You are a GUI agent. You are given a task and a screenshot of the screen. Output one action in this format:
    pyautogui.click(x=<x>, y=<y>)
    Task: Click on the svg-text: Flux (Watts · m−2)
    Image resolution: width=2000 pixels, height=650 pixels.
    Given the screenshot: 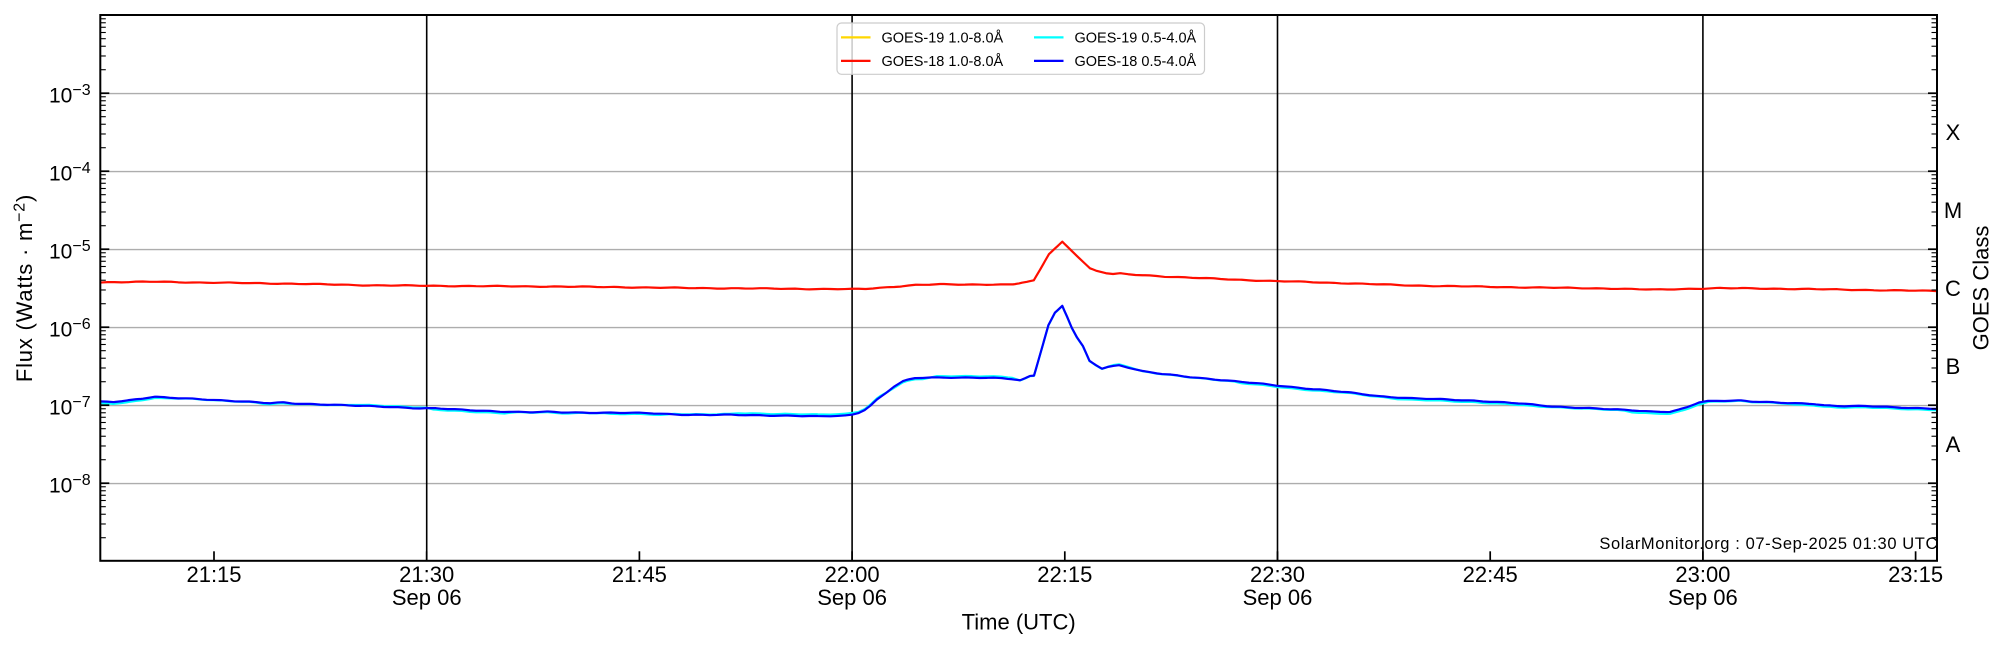 What is the action you would take?
    pyautogui.click(x=24, y=288)
    